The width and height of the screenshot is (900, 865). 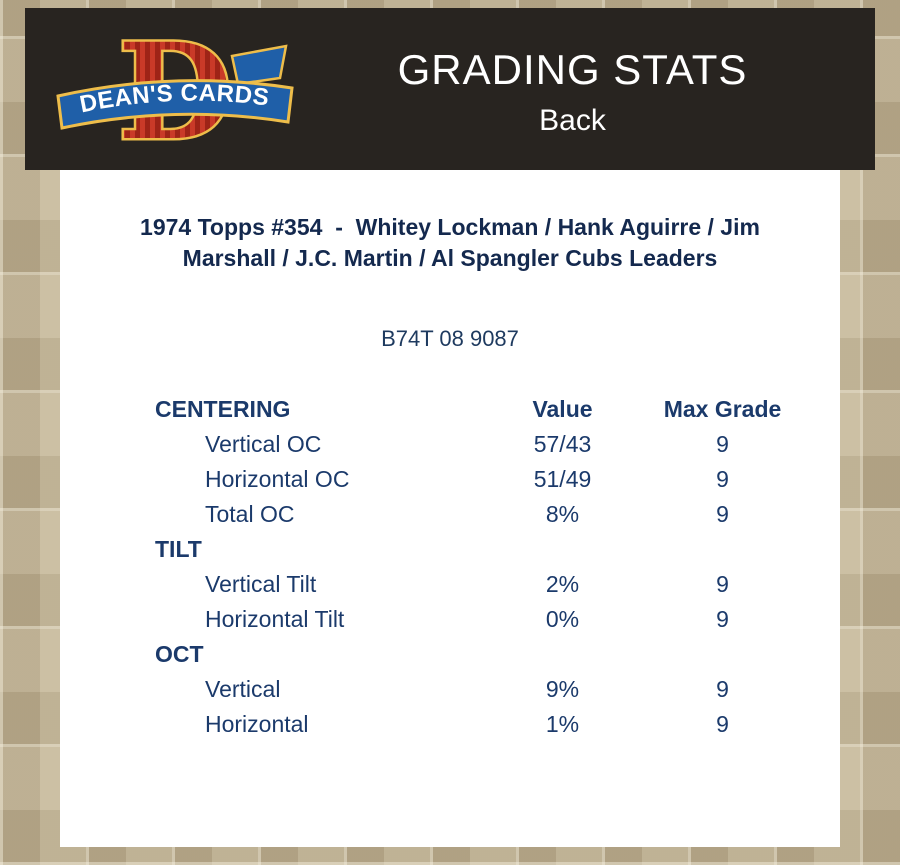 I want to click on column-header-centering: CENTERING, so click(x=223, y=409).